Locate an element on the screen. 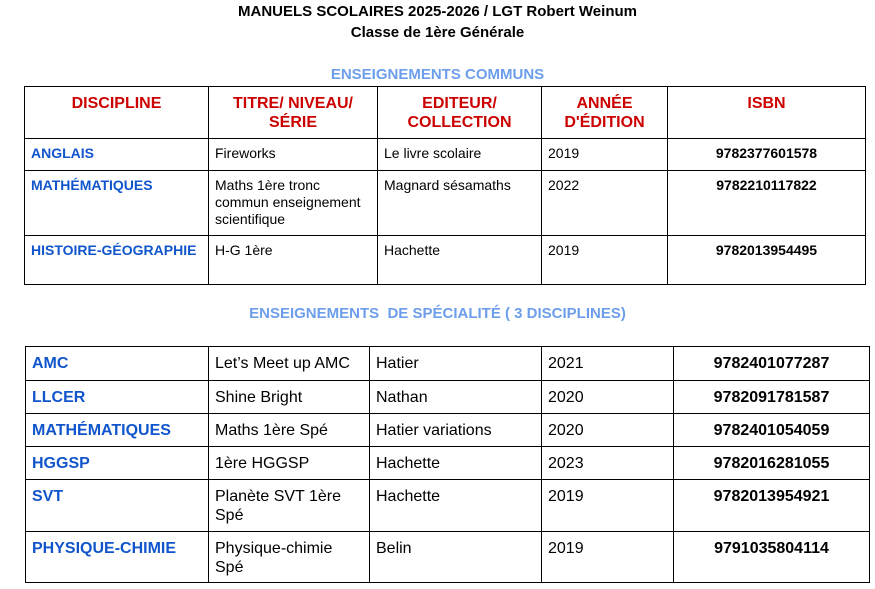  cell-title: Fireworks is located at coordinates (293, 154).